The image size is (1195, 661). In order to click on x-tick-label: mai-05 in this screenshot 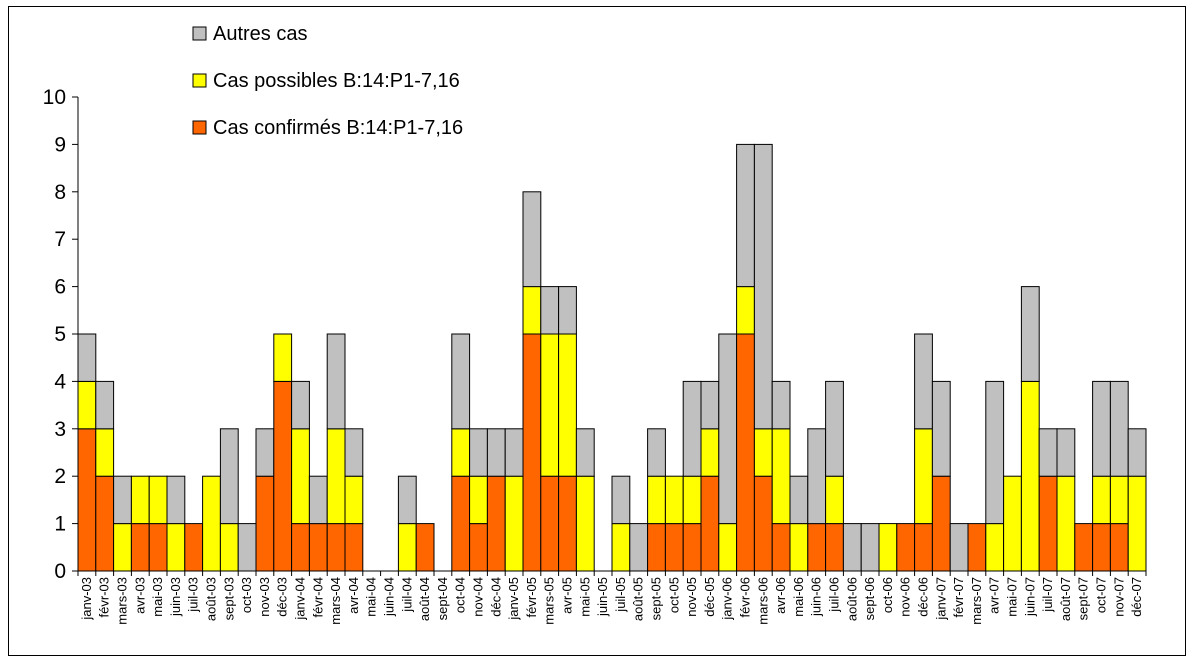, I will do `click(584, 597)`.